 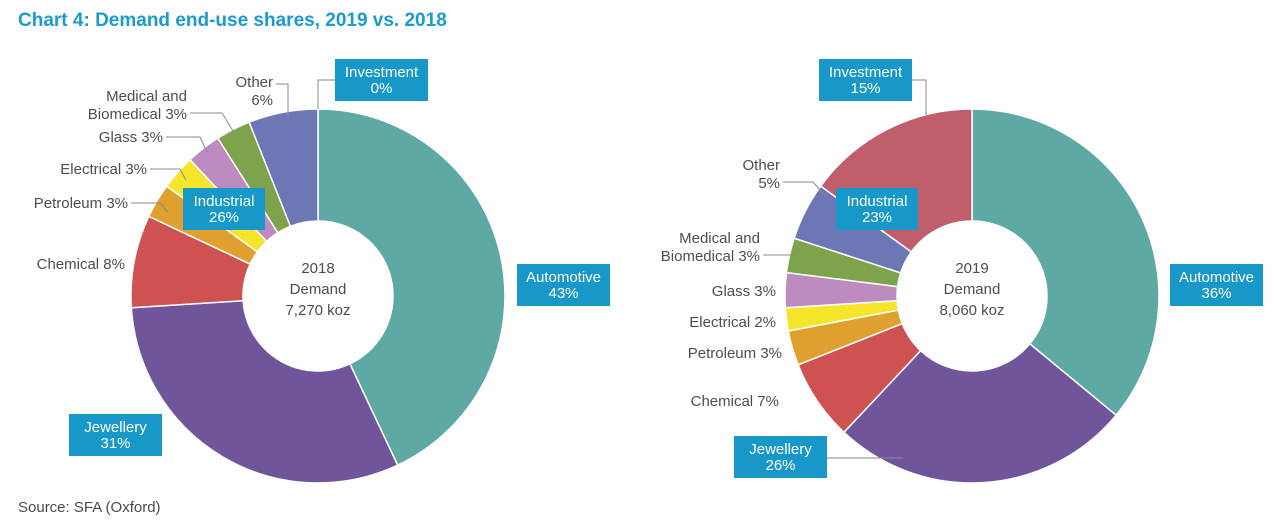 What do you see at coordinates (919, 97) in the screenshot?
I see `chart-2-label-investment-leader` at bounding box center [919, 97].